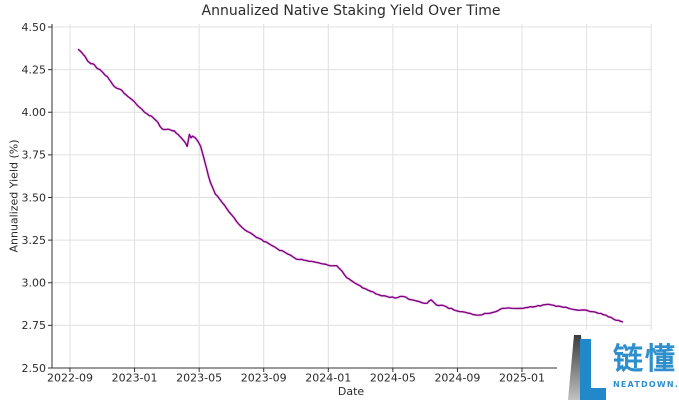  I want to click on y-tick-label: 3.50, so click(34, 197).